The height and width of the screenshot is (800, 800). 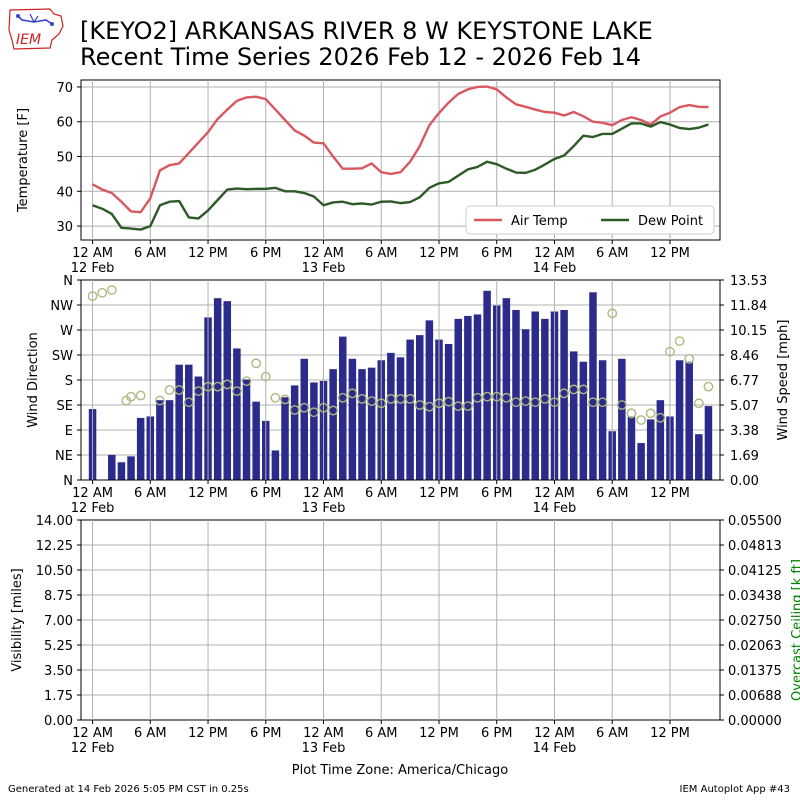 I want to click on y2-axis-label: Wind Speed [mph], so click(x=783, y=380).